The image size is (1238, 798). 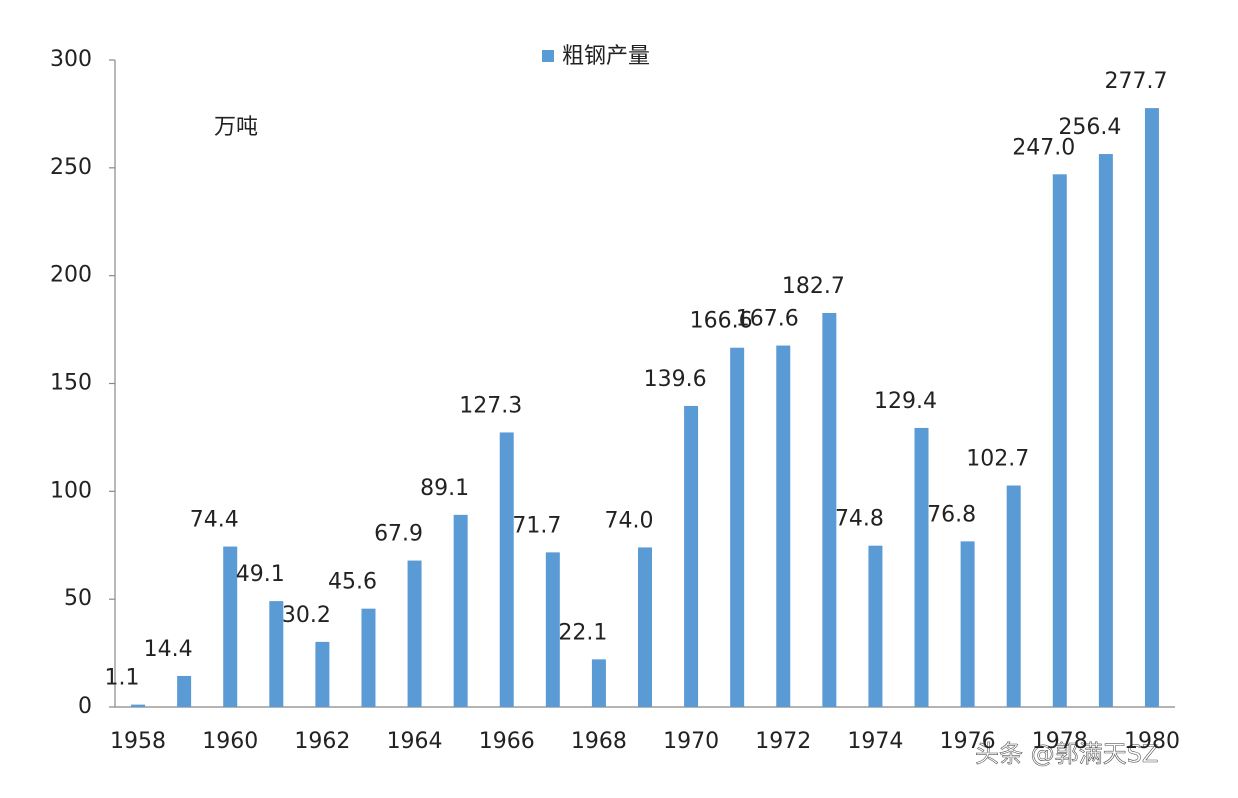 What do you see at coordinates (230, 741) in the screenshot?
I see `x-tick-label: 1960` at bounding box center [230, 741].